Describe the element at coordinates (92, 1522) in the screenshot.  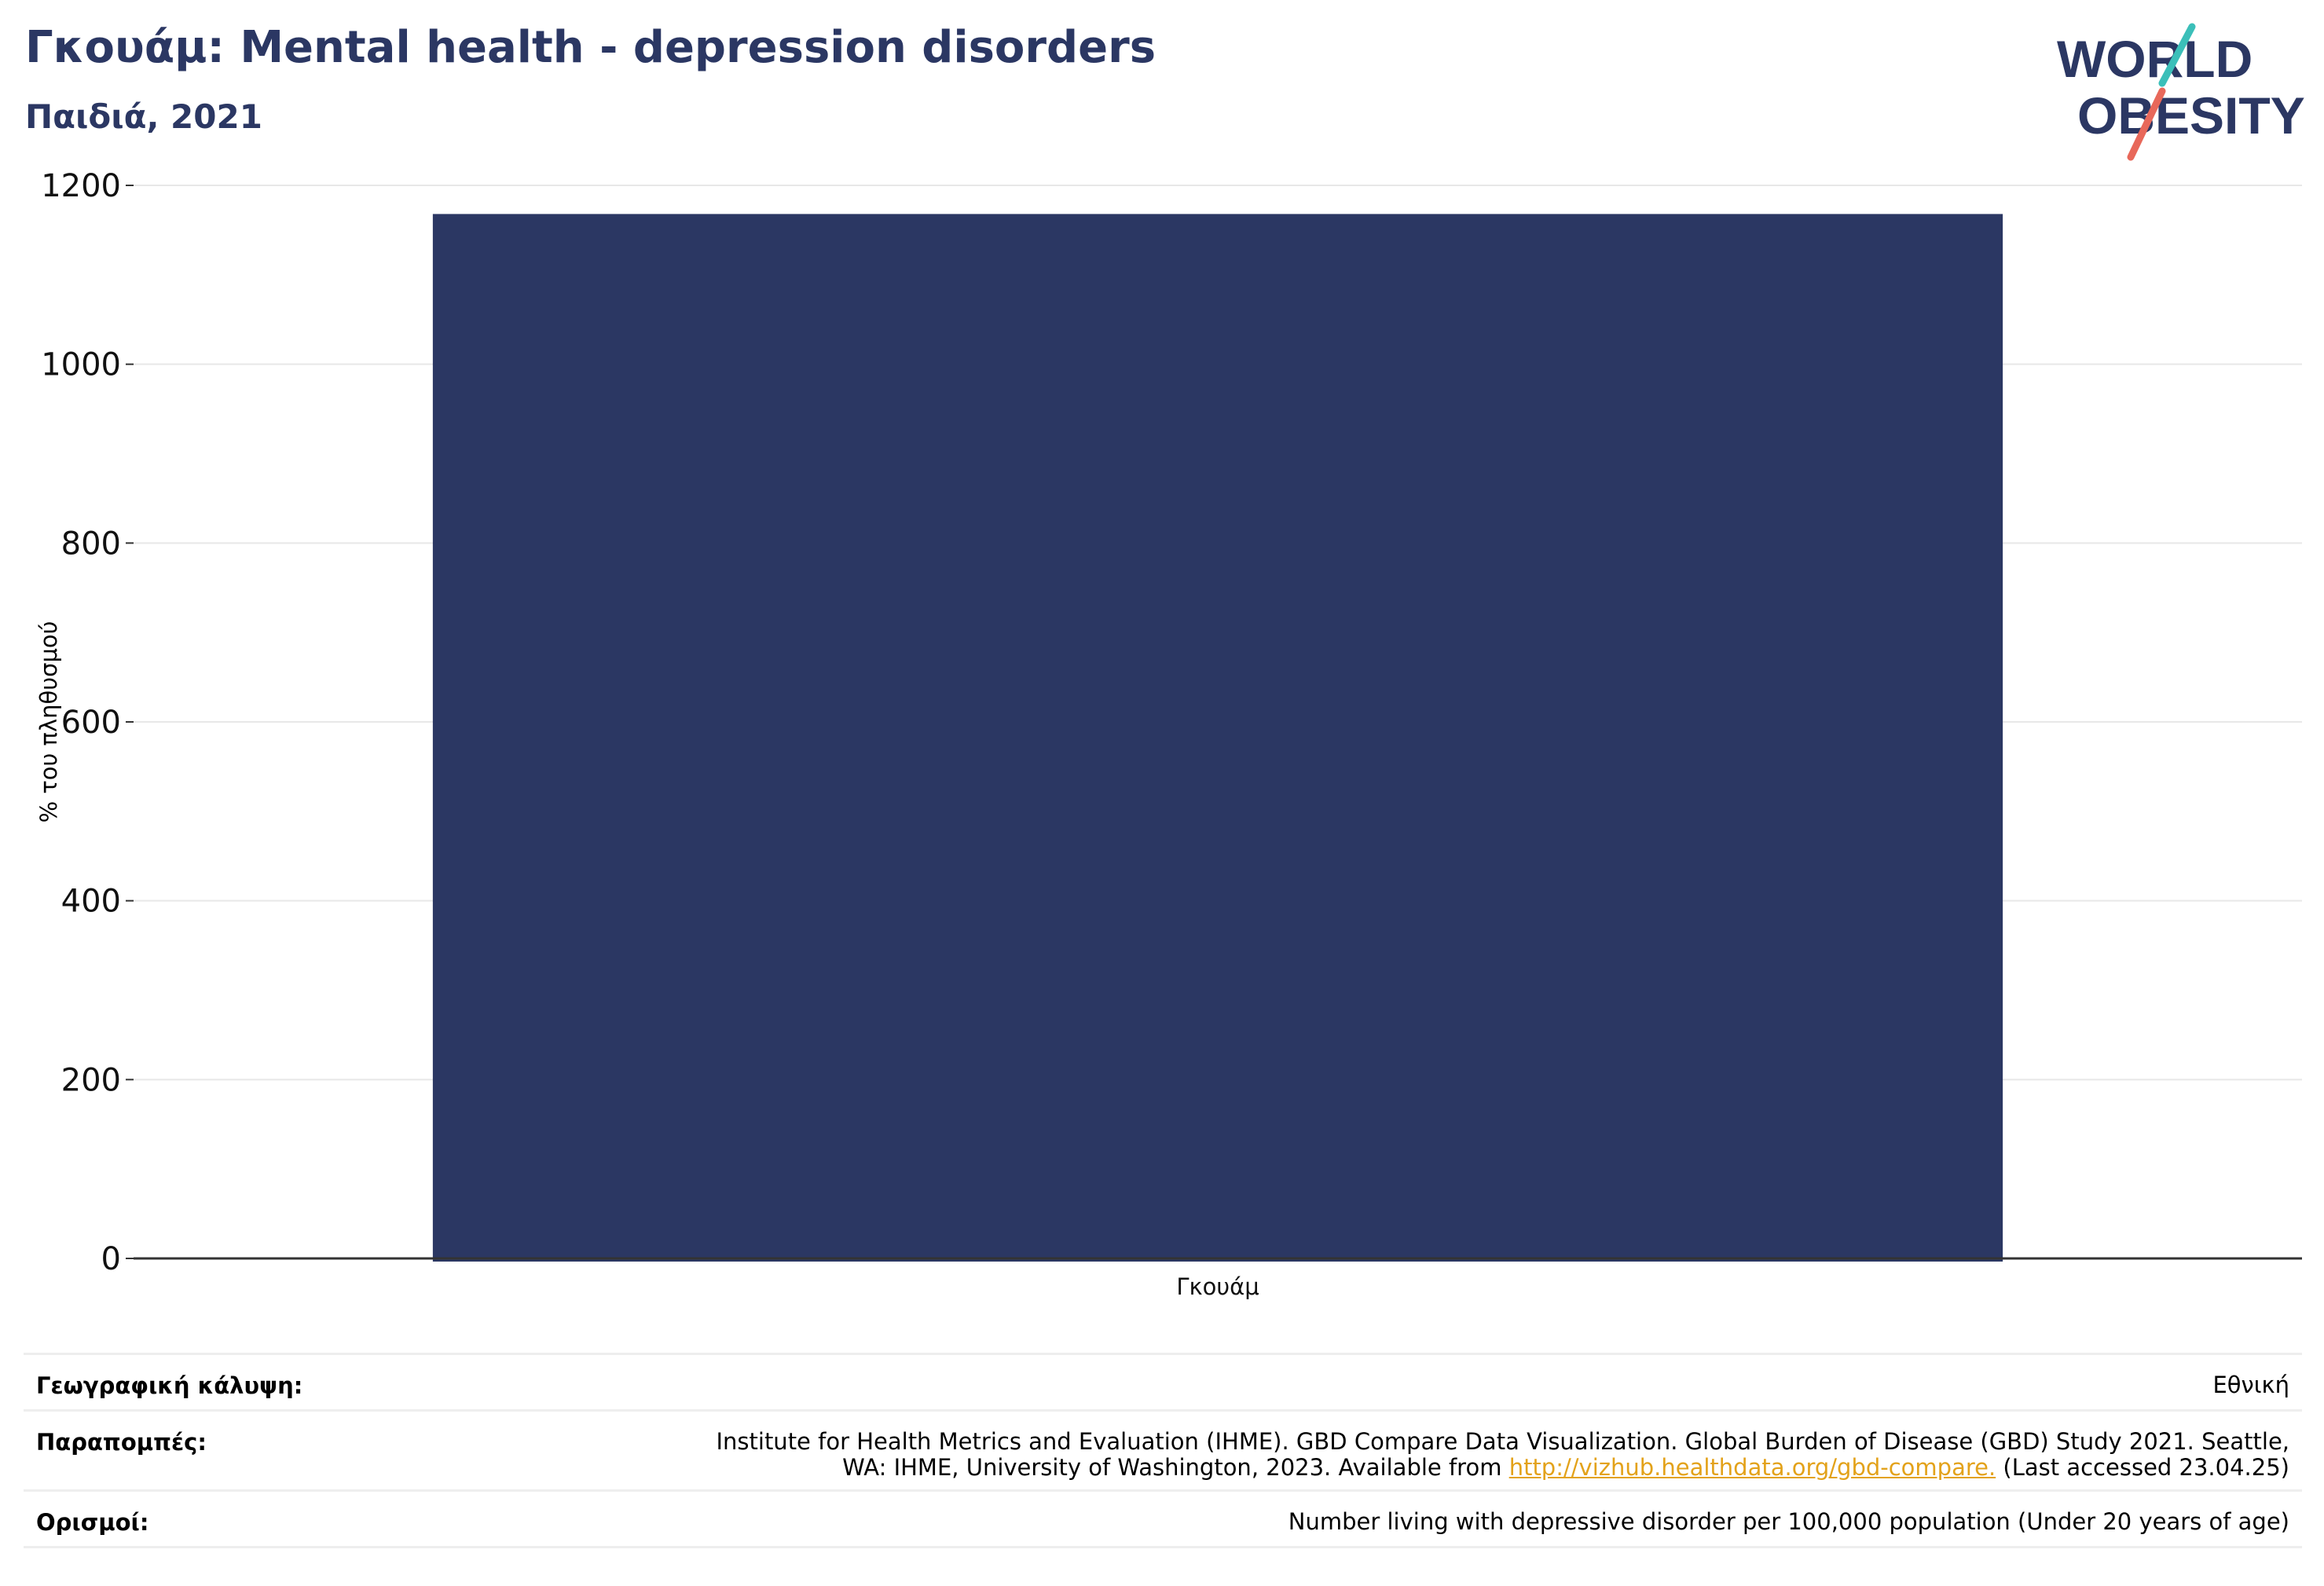
I see `definitions-label: Ορισμοί:` at that location.